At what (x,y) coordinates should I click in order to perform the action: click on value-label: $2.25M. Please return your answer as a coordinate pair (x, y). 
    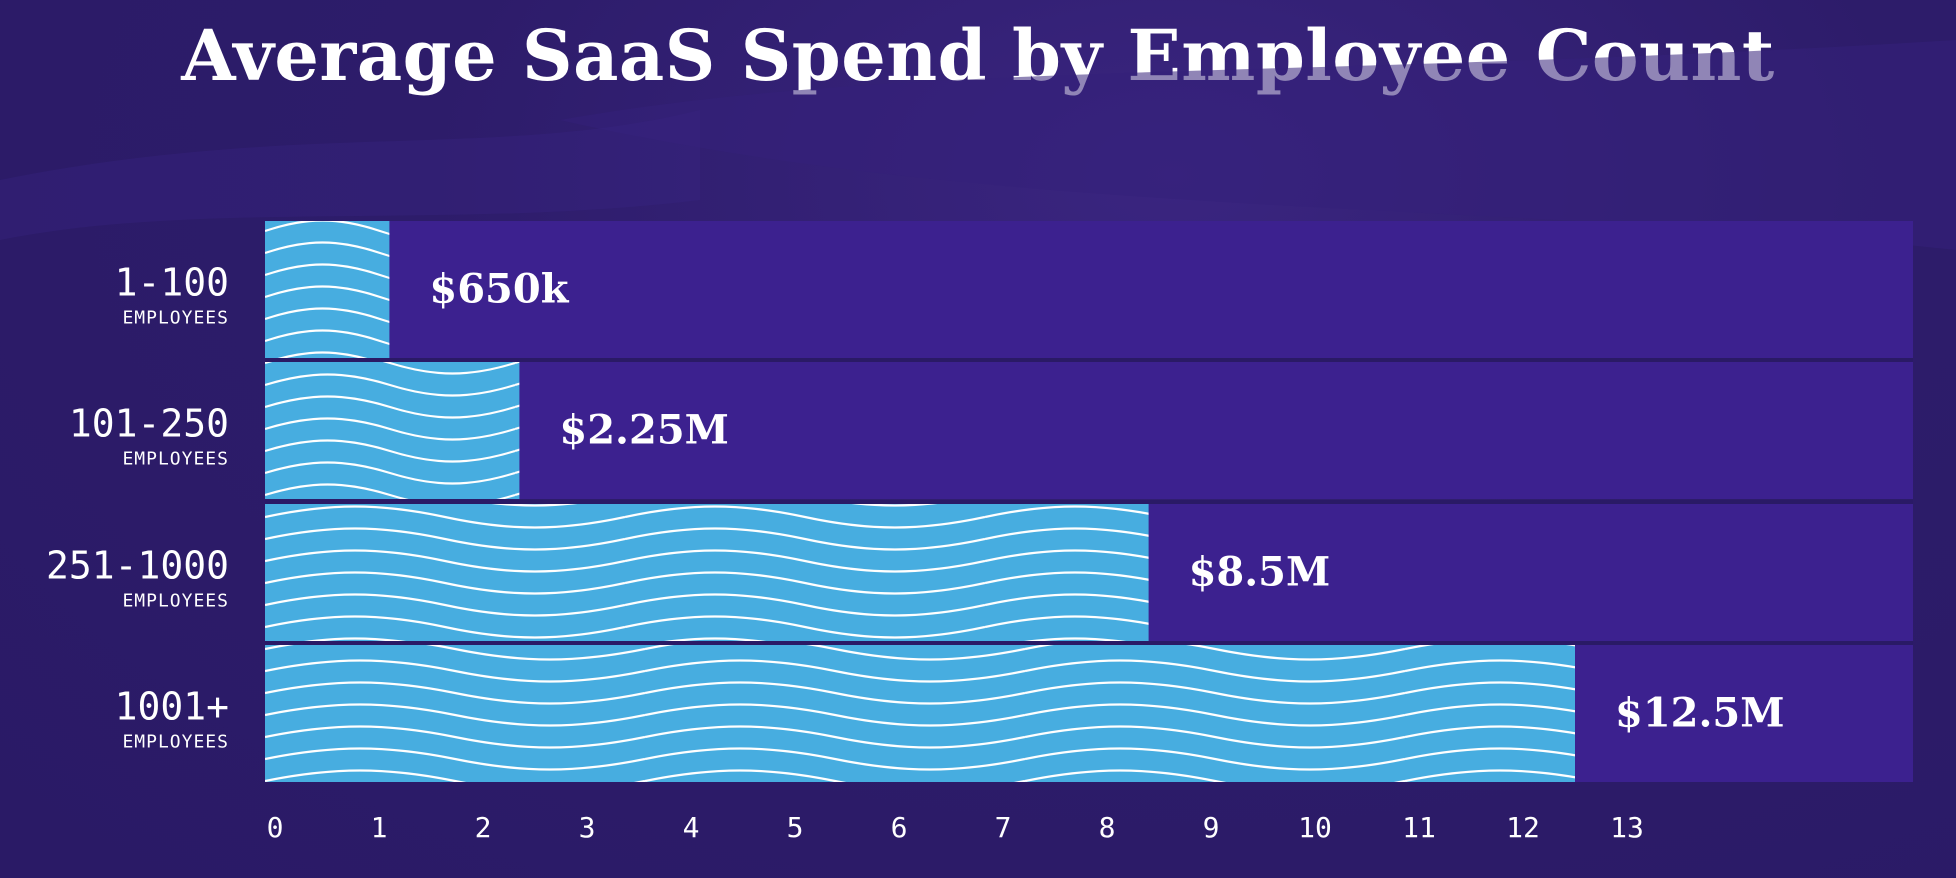
    Looking at the image, I should click on (644, 430).